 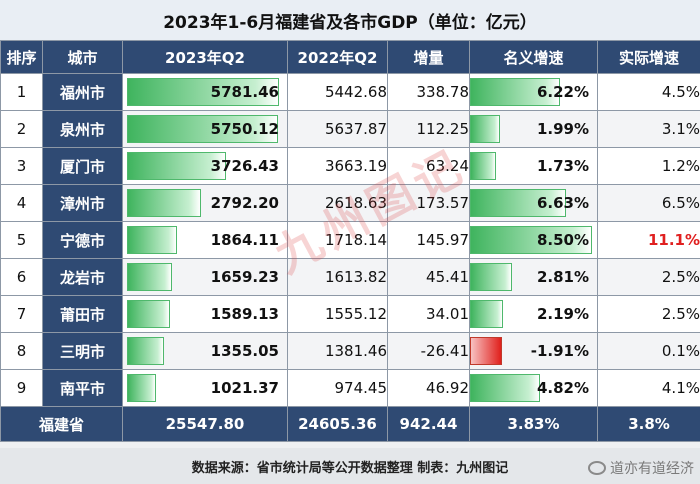 I want to click on city-cell: 厦门市, so click(x=82, y=166).